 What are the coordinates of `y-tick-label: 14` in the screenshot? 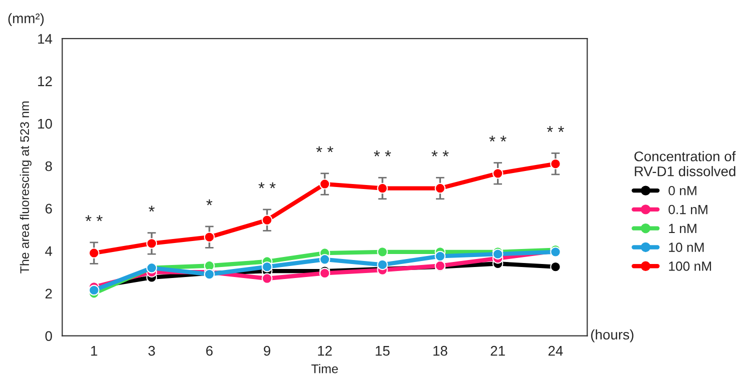 It's located at (45, 39).